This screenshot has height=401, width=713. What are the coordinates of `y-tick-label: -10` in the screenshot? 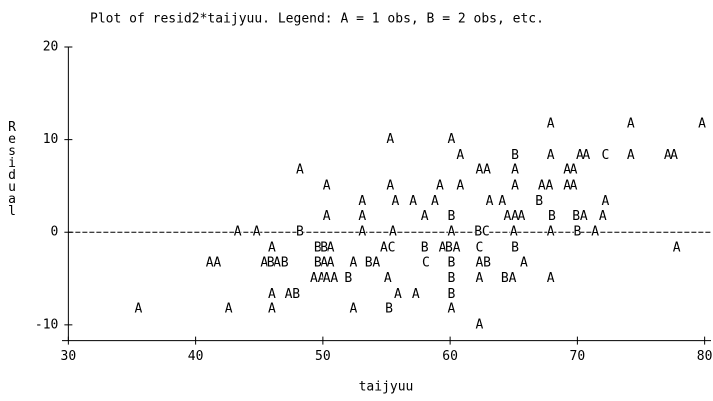 It's located at (46, 324).